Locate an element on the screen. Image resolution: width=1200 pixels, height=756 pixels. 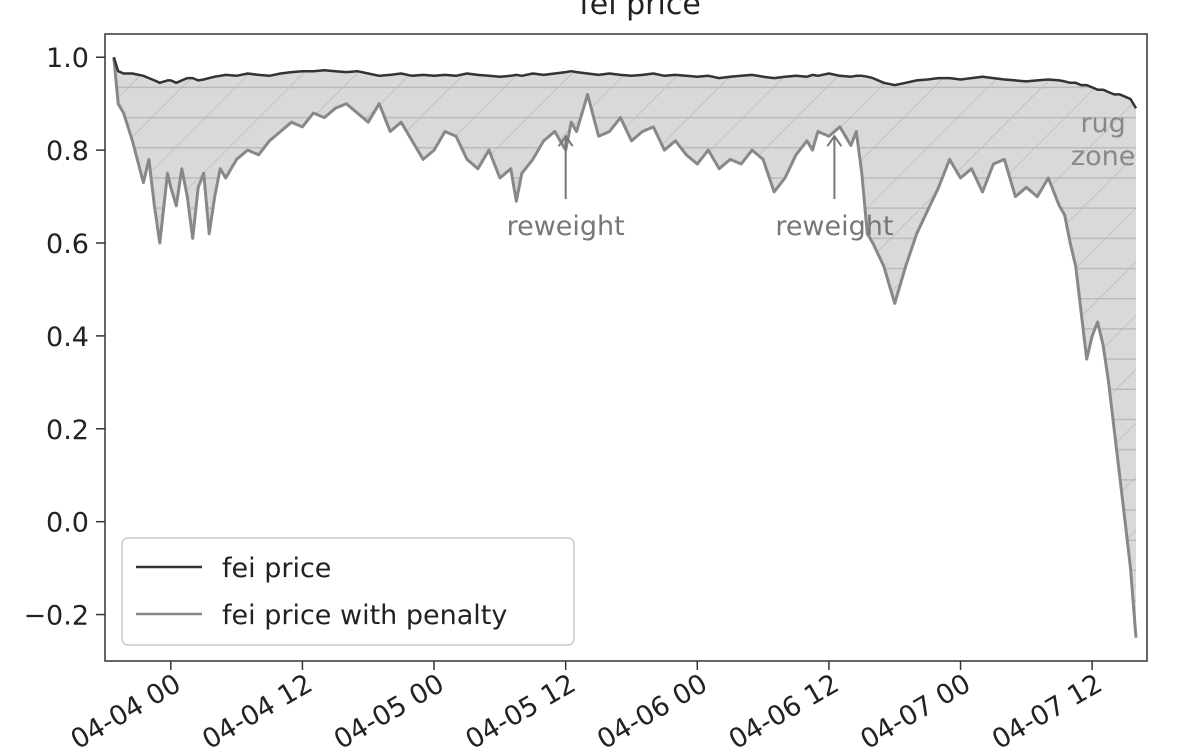
x-tick-label: 04-05 12 is located at coordinates (521, 710).